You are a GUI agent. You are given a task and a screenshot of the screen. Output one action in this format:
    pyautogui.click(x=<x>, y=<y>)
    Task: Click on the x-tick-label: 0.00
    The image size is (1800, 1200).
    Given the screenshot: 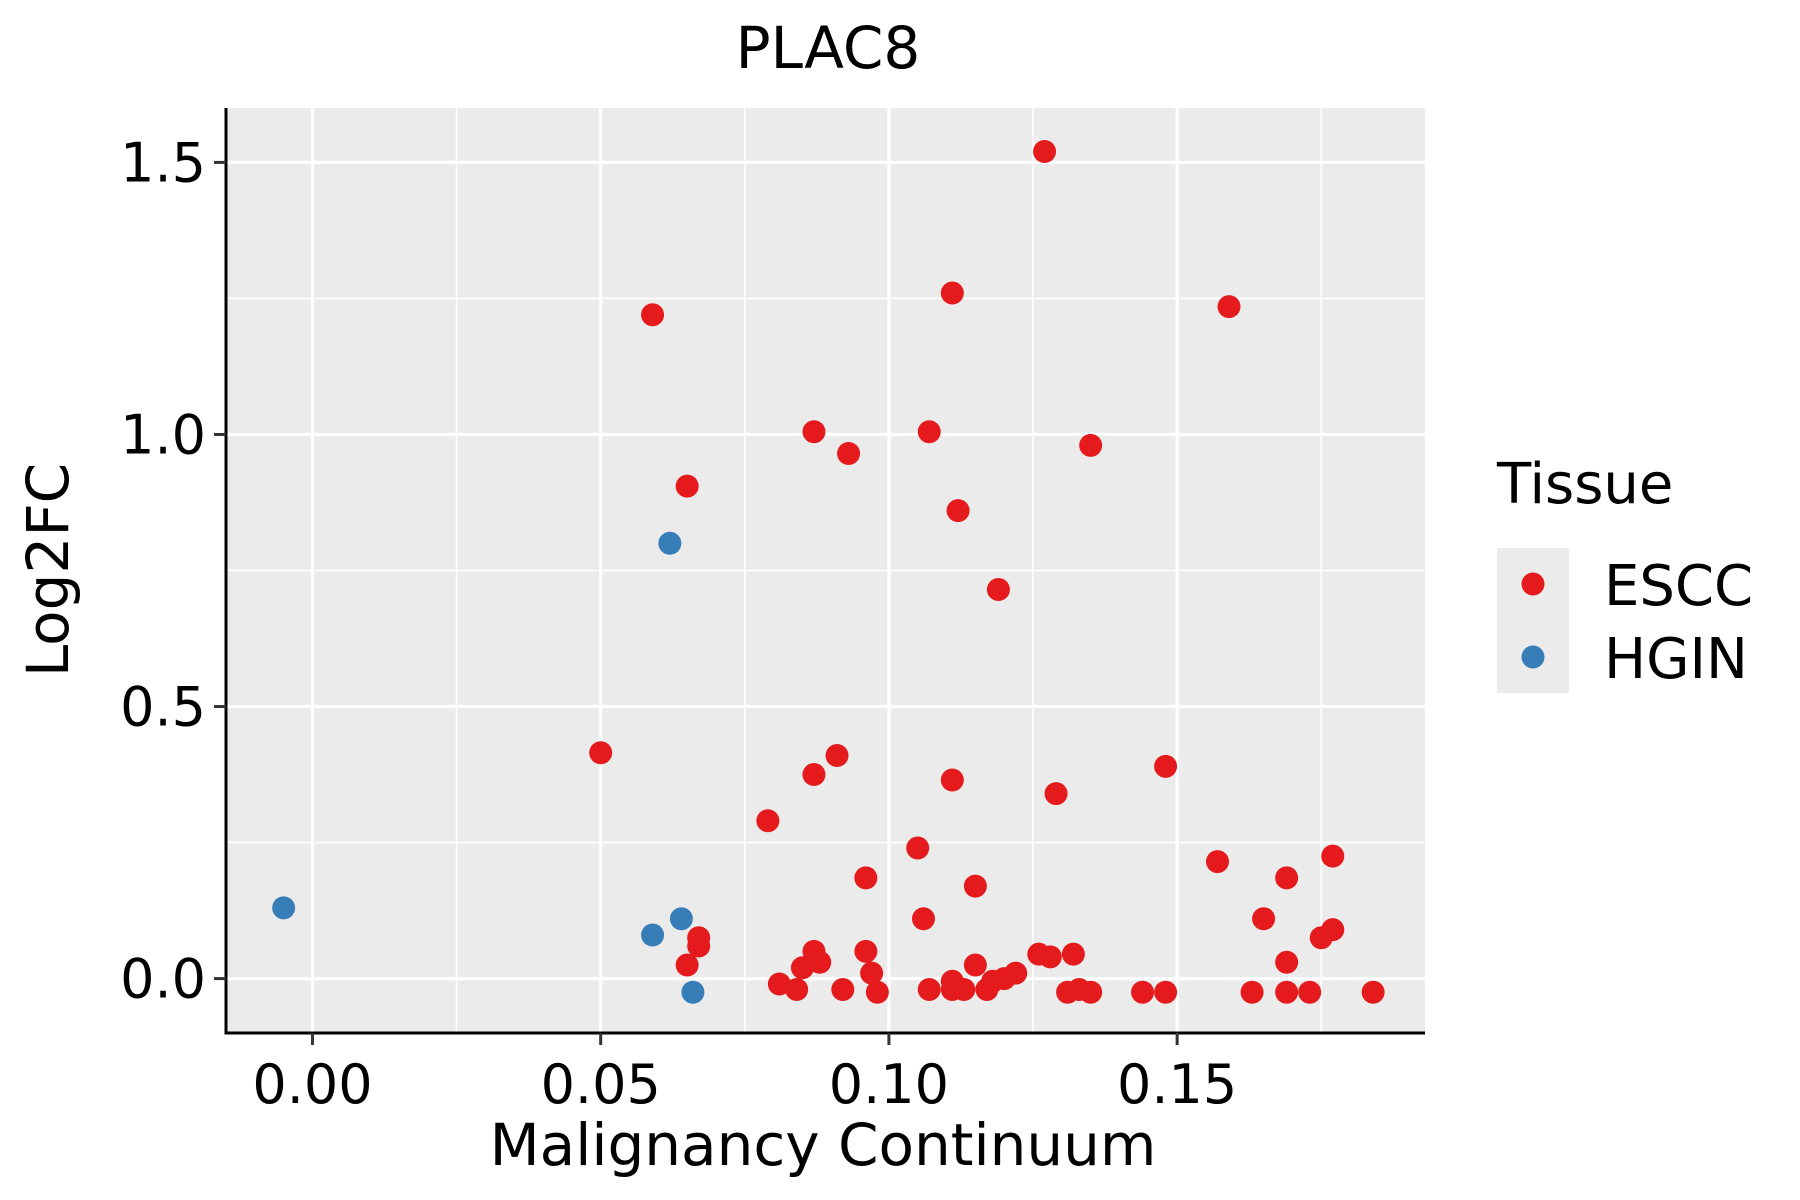 What is the action you would take?
    pyautogui.click(x=312, y=1084)
    